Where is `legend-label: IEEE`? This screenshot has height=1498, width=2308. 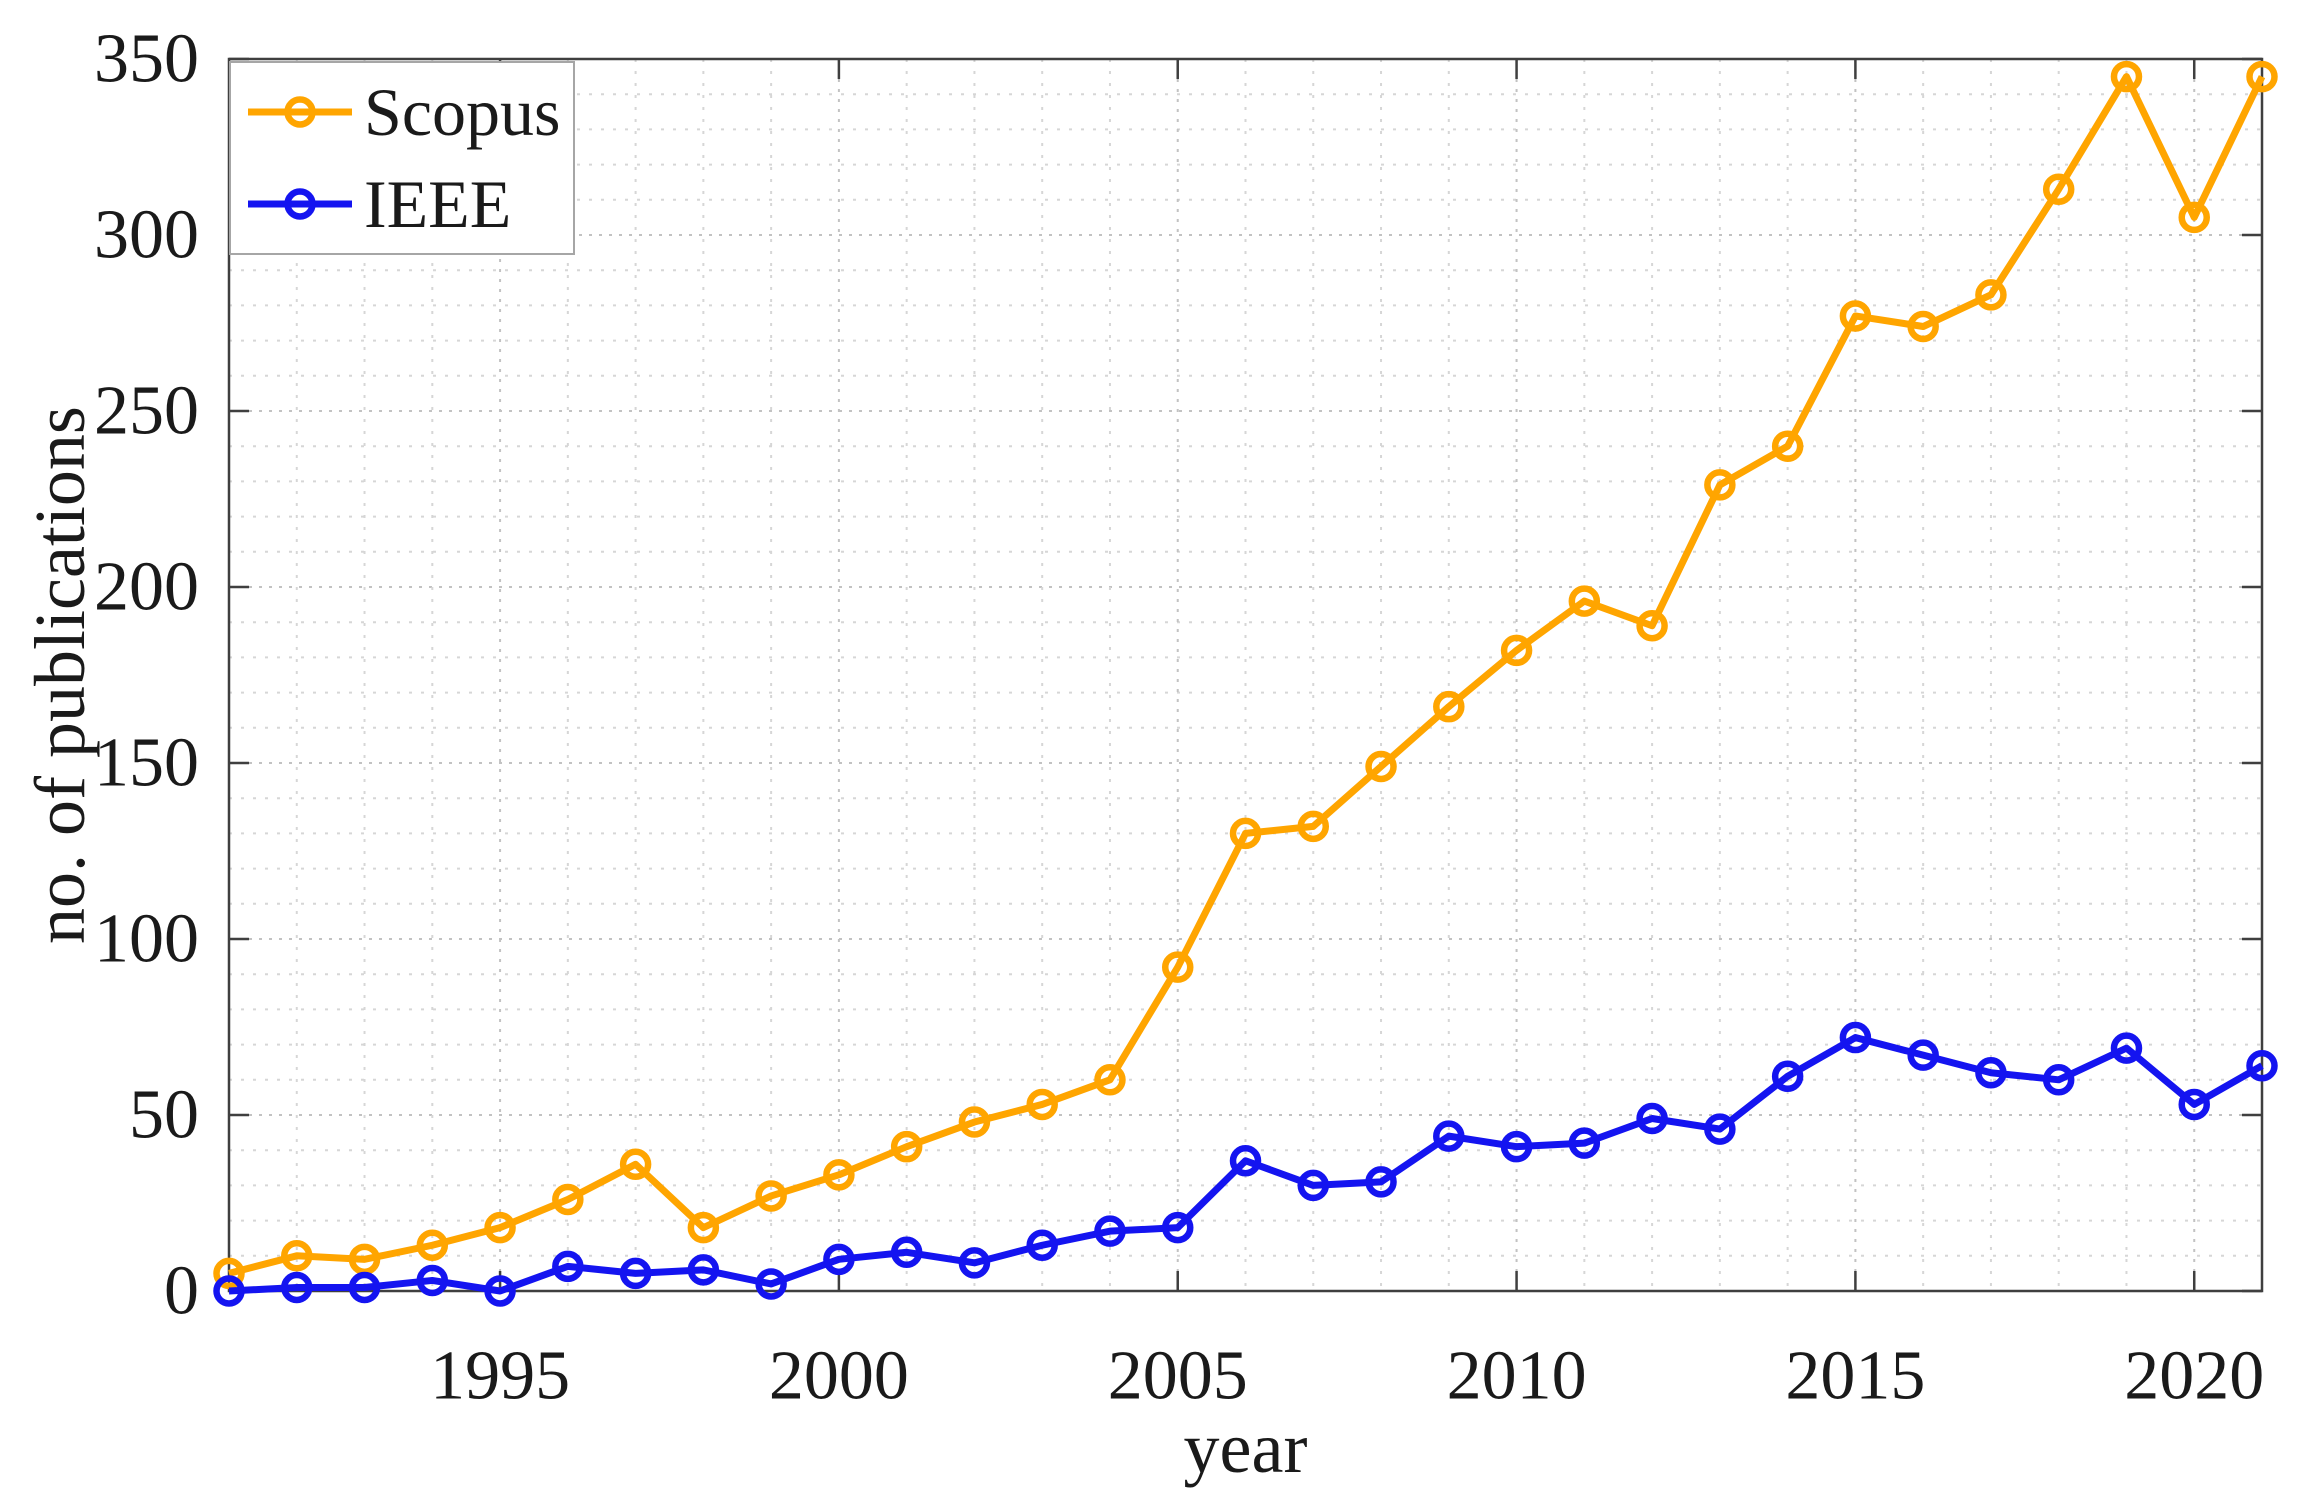
legend-label: IEEE is located at coordinates (437, 204).